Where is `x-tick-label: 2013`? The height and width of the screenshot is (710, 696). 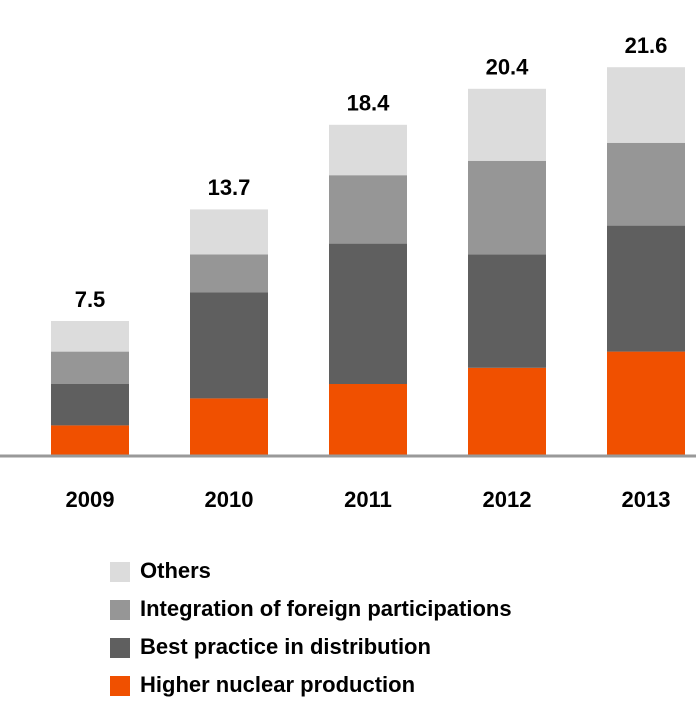 x-tick-label: 2013 is located at coordinates (646, 499).